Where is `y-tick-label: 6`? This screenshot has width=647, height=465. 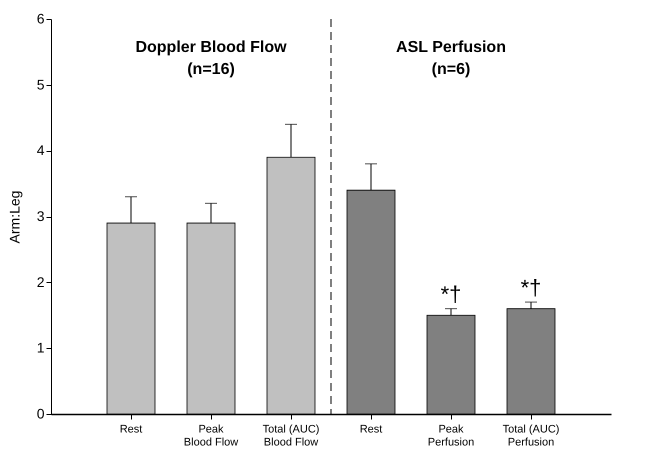 y-tick-label: 6 is located at coordinates (40, 18).